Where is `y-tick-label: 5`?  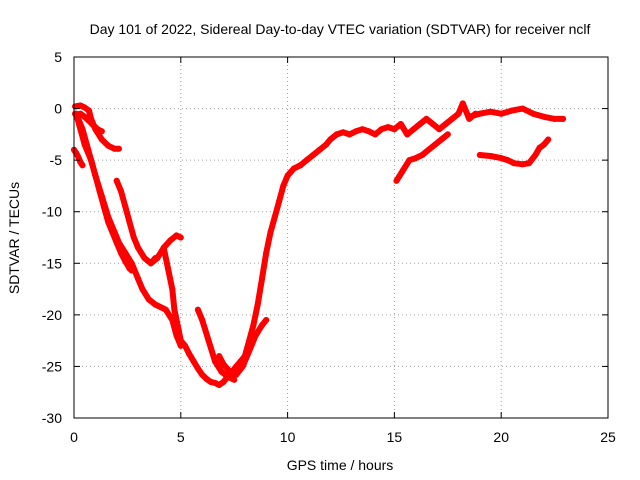
y-tick-label: 5 is located at coordinates (58, 57).